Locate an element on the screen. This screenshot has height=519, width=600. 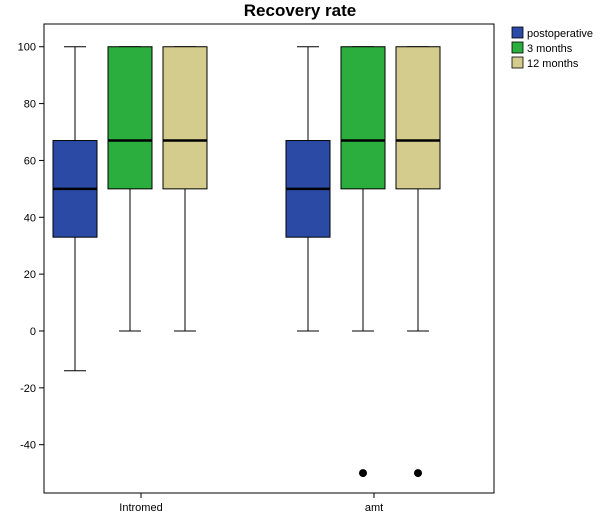
box-12-months-Intromed is located at coordinates (185, 189).